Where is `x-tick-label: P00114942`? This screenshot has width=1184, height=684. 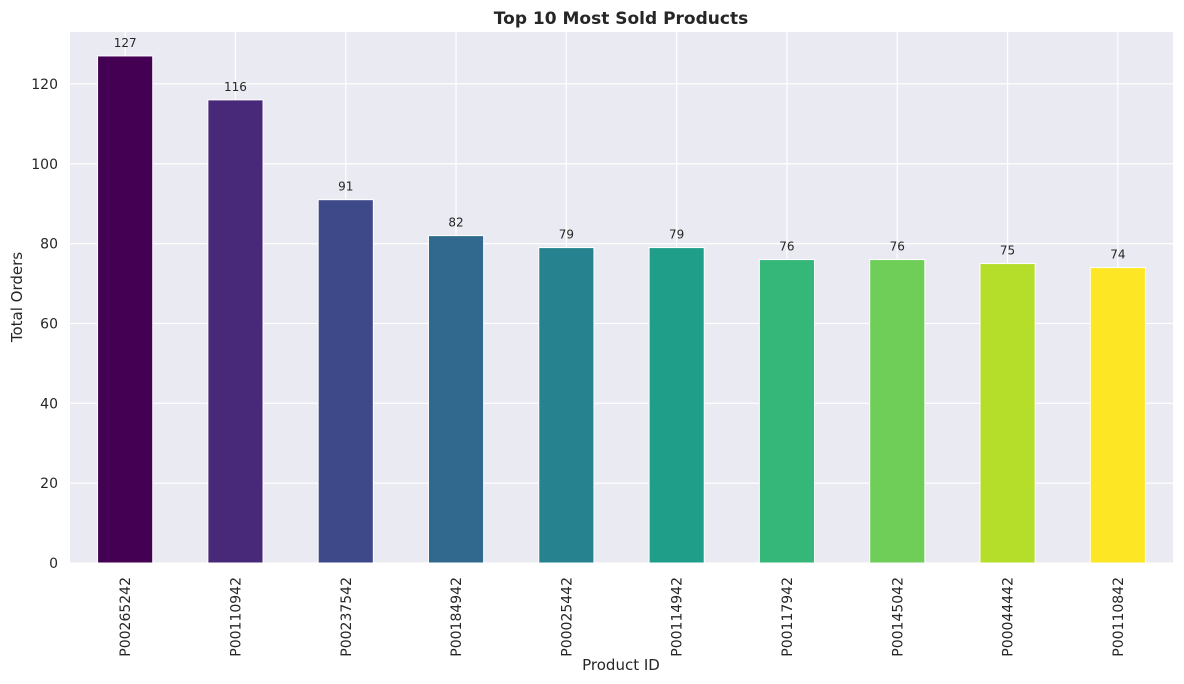 x-tick-label: P00114942 is located at coordinates (678, 617).